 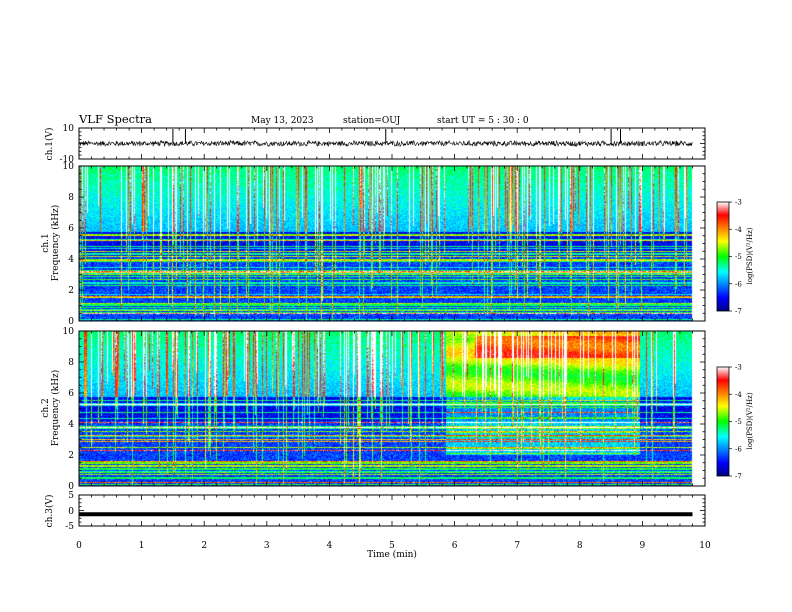 I want to click on x-tick-label: 0, so click(x=79, y=546).